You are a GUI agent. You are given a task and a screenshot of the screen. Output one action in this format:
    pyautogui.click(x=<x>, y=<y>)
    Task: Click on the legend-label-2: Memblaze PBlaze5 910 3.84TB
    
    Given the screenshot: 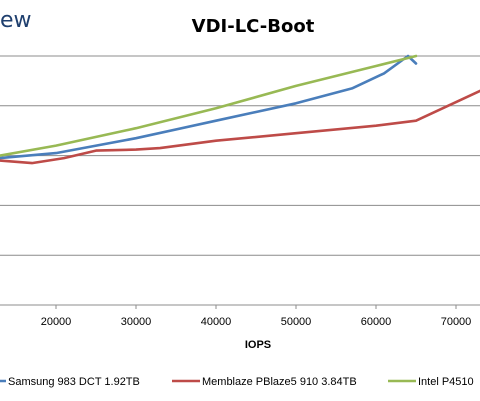 What is the action you would take?
    pyautogui.click(x=279, y=382)
    